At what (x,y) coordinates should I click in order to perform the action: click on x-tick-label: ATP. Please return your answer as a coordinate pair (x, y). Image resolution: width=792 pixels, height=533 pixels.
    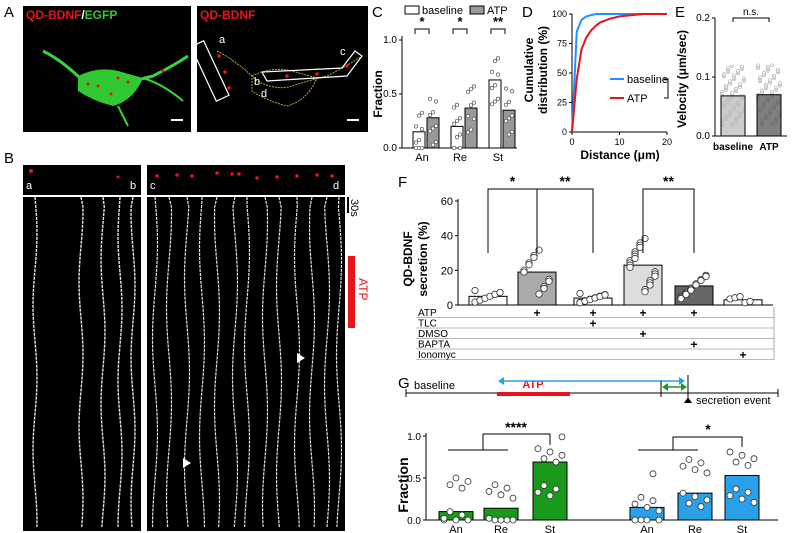
    Looking at the image, I should click on (769, 147).